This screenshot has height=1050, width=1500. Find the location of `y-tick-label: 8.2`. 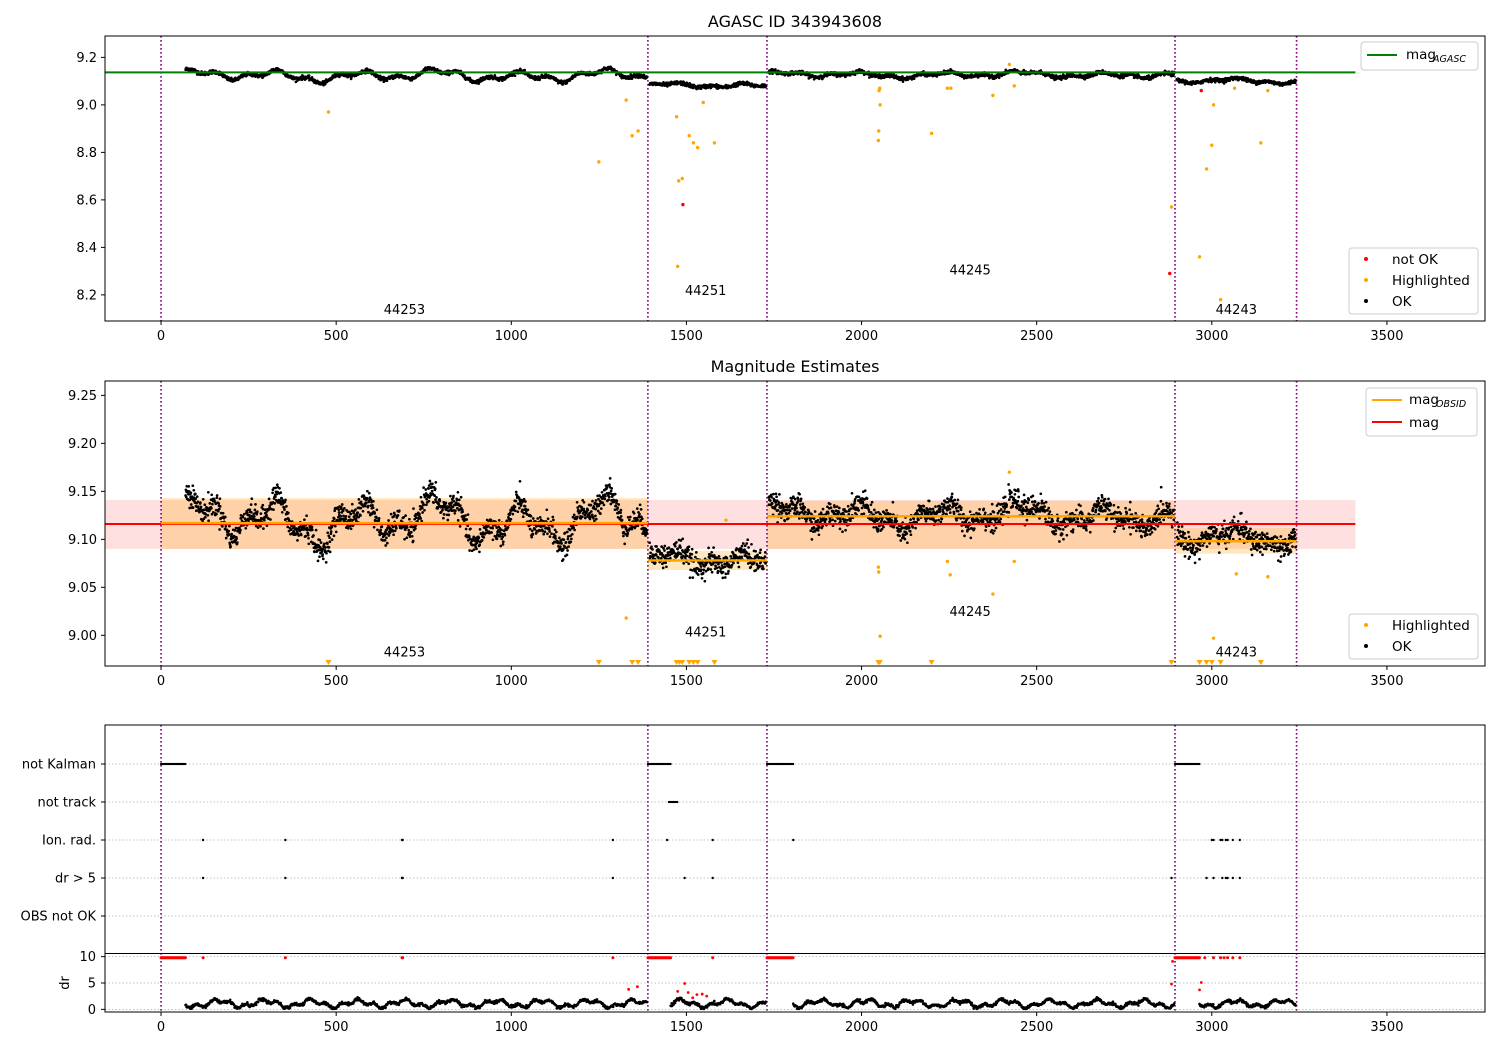

y-tick-label: 8.2 is located at coordinates (86, 295).